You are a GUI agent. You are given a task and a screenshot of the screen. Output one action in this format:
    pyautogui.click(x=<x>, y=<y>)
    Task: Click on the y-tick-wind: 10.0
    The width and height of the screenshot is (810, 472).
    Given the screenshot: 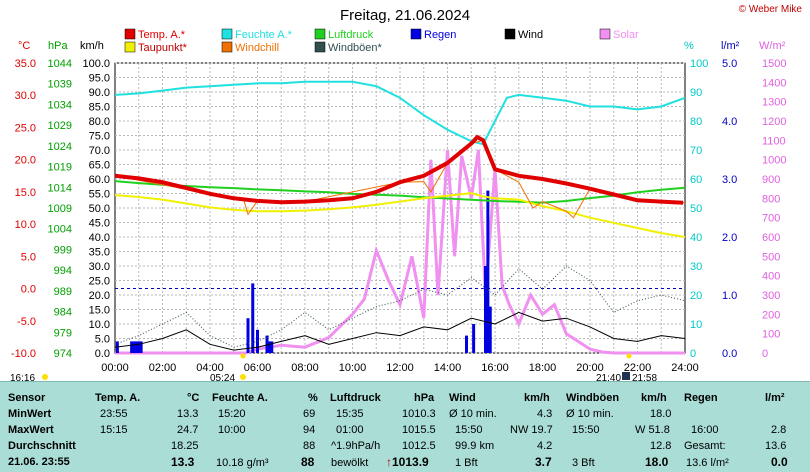 What is the action you would take?
    pyautogui.click(x=99, y=325)
    